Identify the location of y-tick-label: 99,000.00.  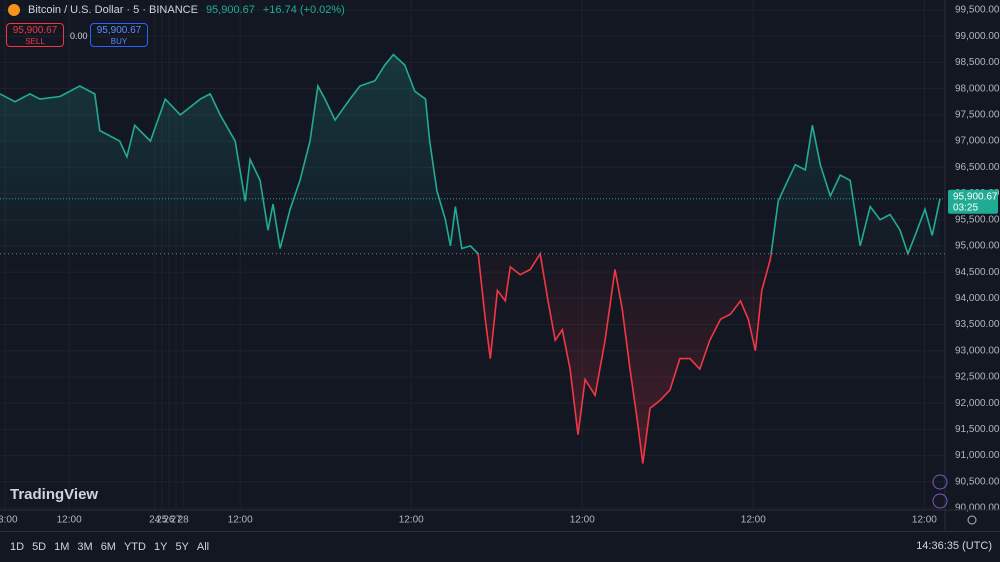
(977, 36).